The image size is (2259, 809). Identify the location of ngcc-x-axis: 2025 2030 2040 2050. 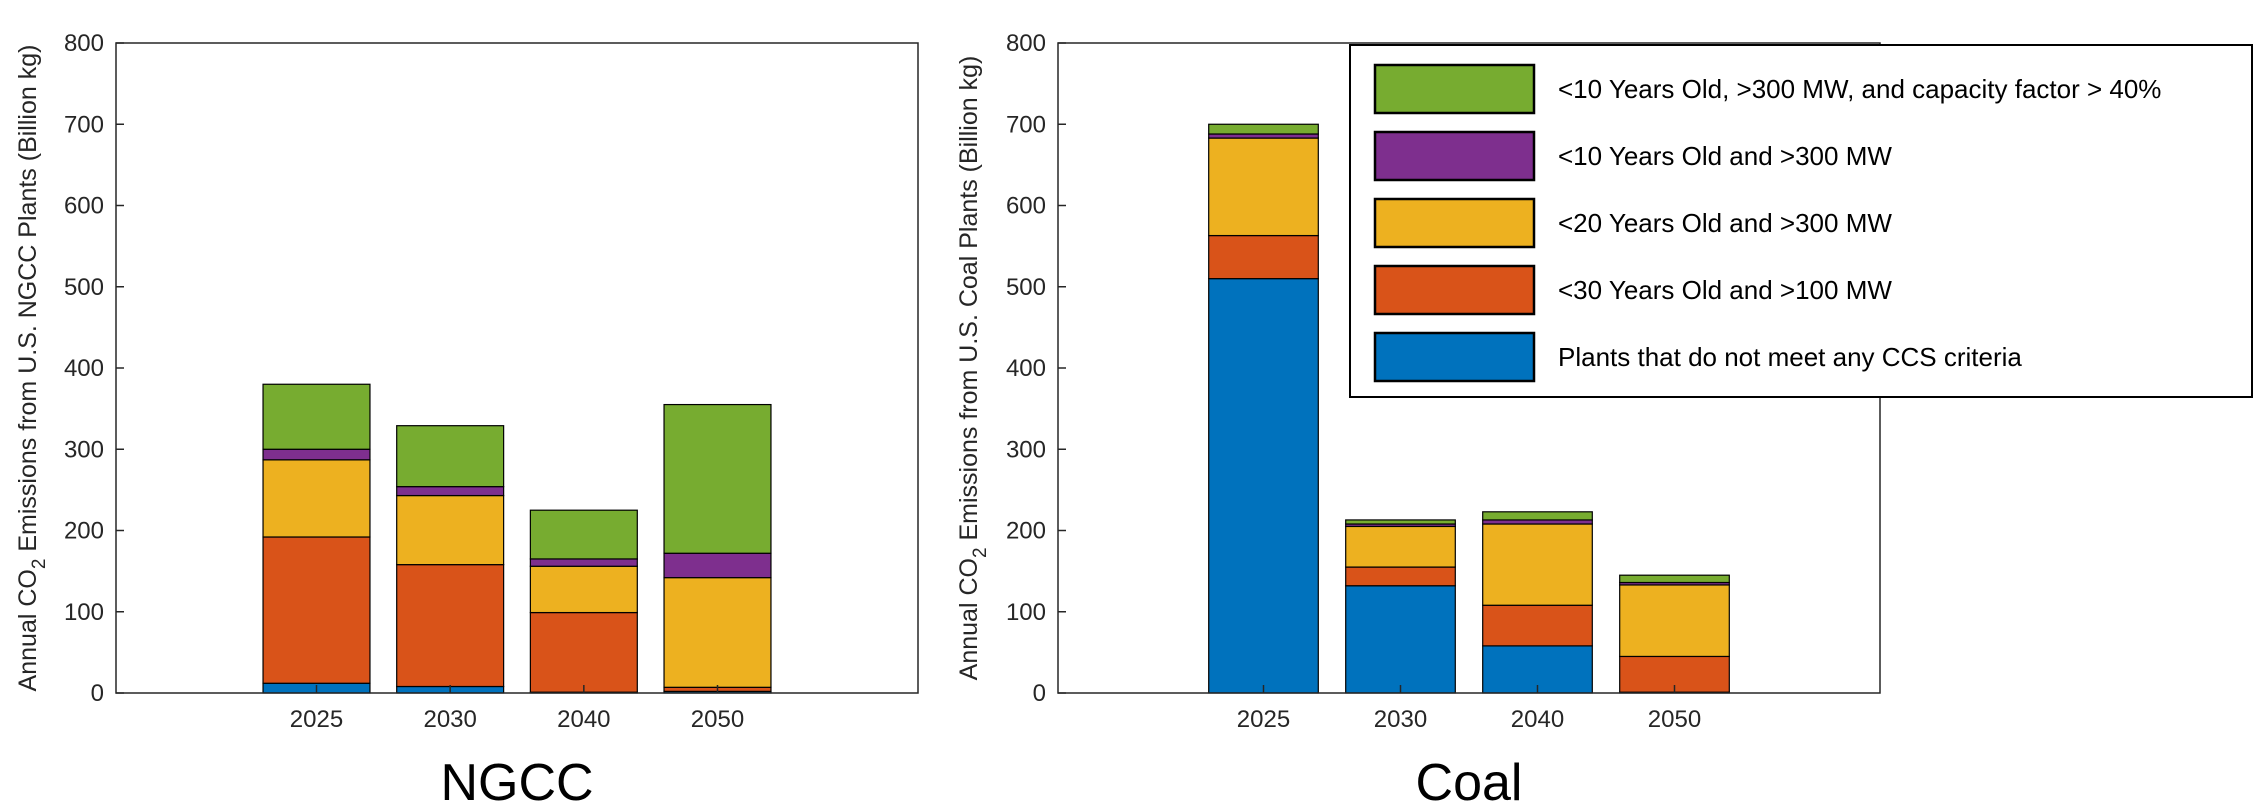
(517, 709).